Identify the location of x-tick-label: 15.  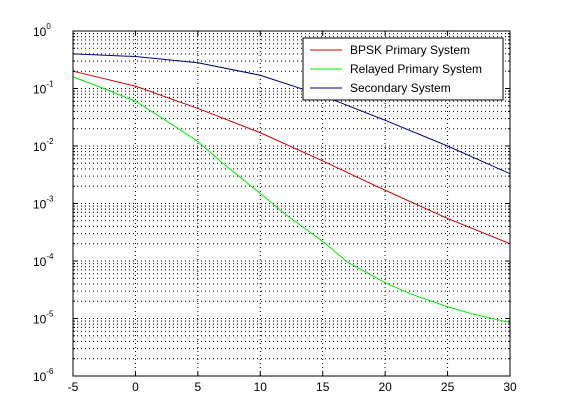
(323, 387).